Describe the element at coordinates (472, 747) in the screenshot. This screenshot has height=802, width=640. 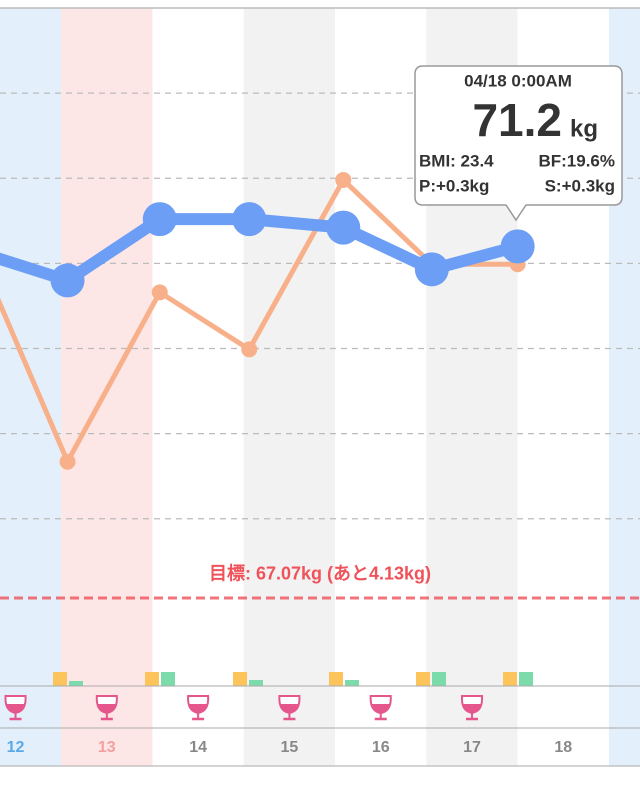
I see `x-tick-label: 17` at that location.